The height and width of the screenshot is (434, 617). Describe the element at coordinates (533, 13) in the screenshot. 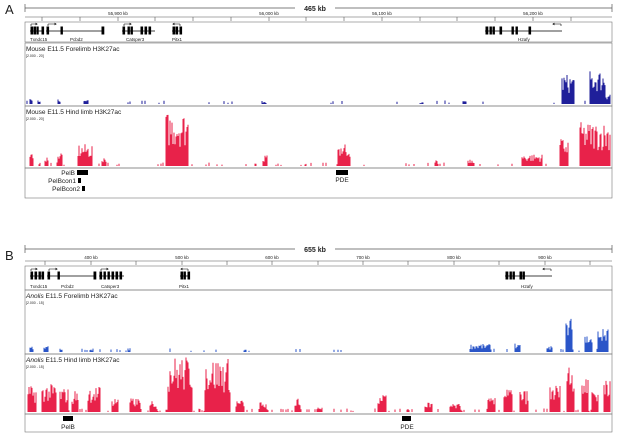

I see `panel-a-tick-label: 56,200 kb` at that location.